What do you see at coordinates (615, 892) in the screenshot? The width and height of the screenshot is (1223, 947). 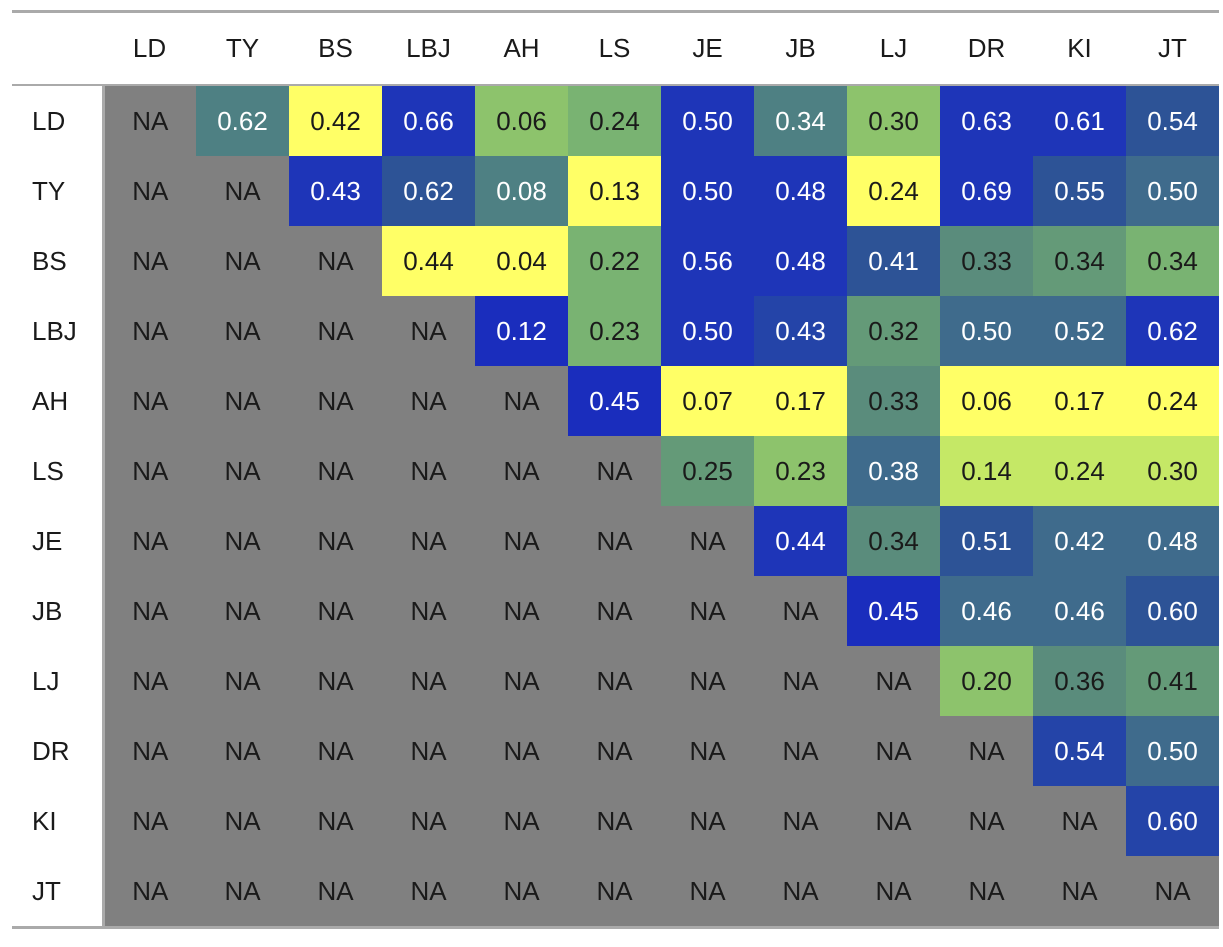 I see `heatmap-row: JT NA NA NA NA NA NA NA NA NA NA NA NA` at bounding box center [615, 892].